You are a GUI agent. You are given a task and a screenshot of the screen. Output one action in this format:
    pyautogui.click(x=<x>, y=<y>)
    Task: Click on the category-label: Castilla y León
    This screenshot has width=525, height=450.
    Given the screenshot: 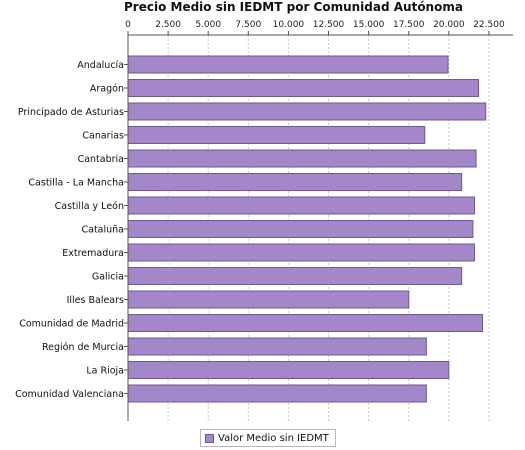 What is the action you would take?
    pyautogui.click(x=89, y=206)
    